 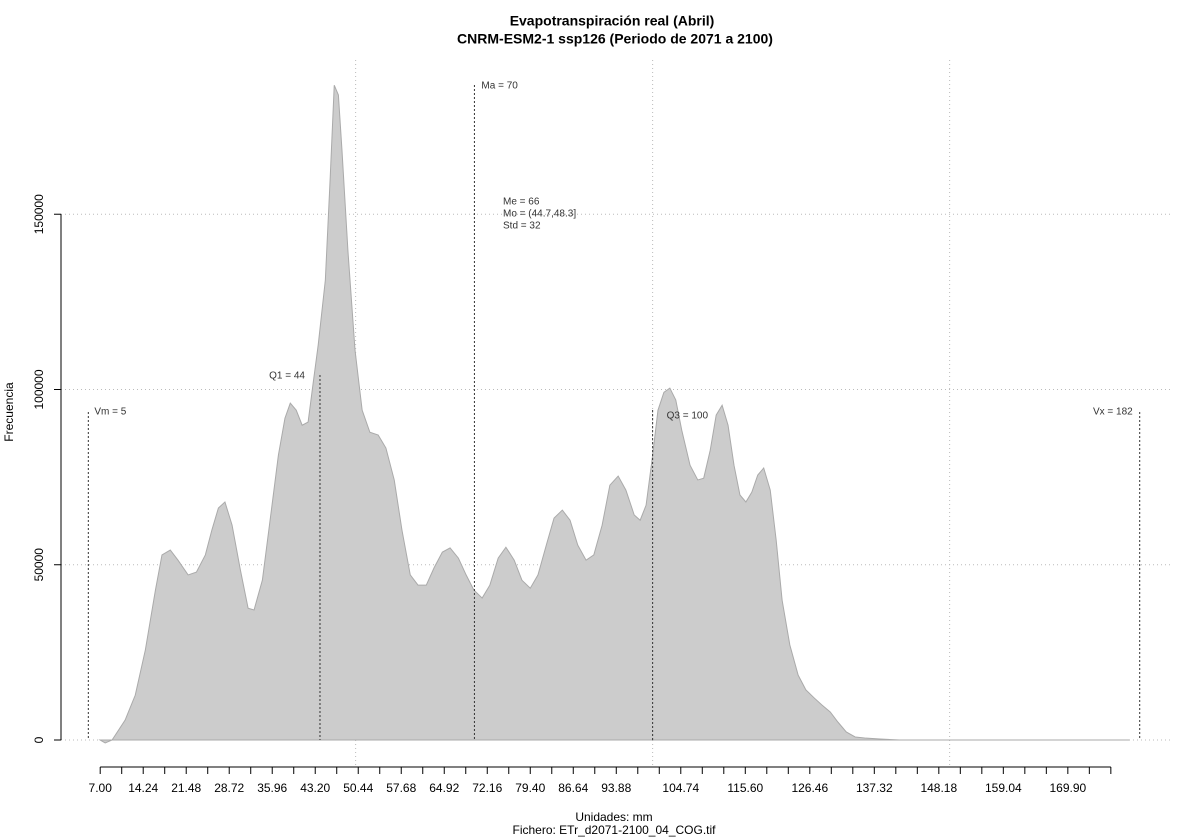 What do you see at coordinates (401, 788) in the screenshot?
I see `x-tick-label: 57.68` at bounding box center [401, 788].